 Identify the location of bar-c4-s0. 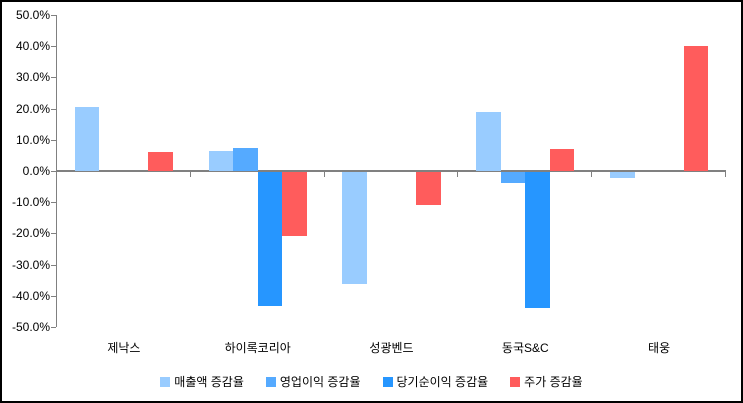
(622, 175).